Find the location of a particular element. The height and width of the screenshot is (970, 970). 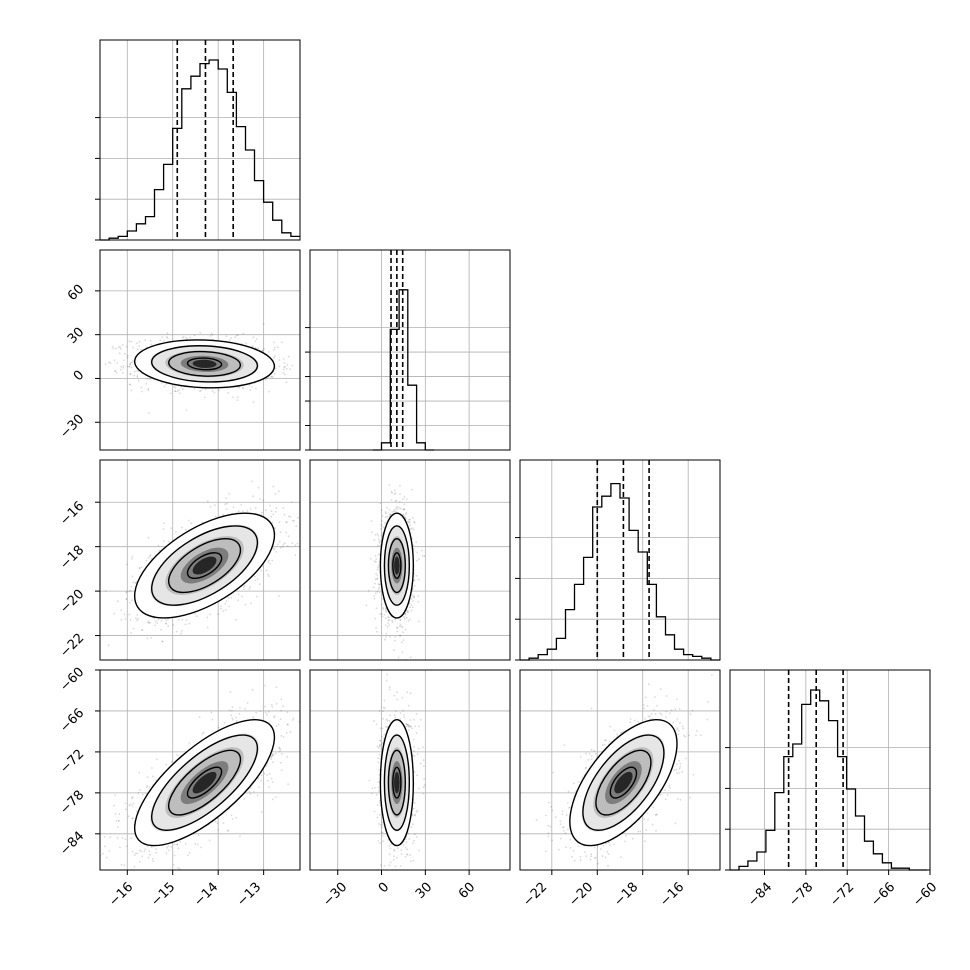

x-tick-labels-col-1: −30 0 30 60 is located at coordinates (399, 895).